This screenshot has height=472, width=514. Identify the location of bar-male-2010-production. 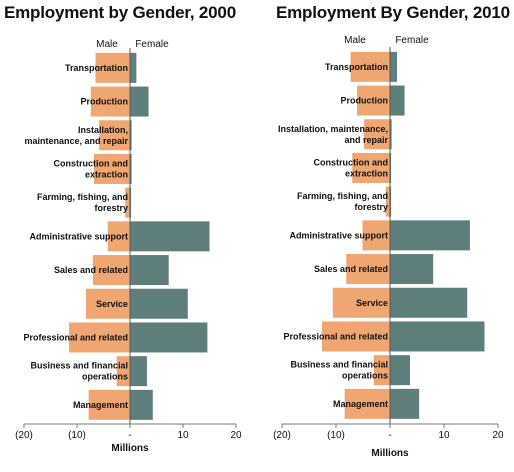
(373, 100).